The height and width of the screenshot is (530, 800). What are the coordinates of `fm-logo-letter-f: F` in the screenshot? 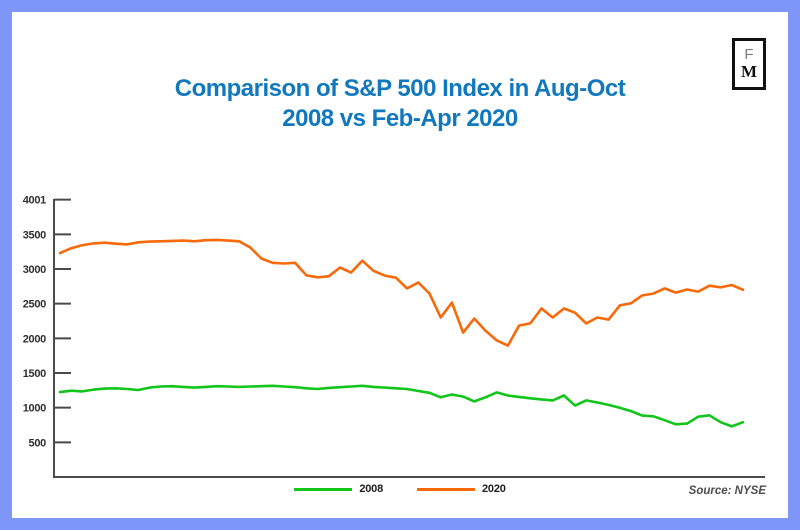 It's located at (749, 55).